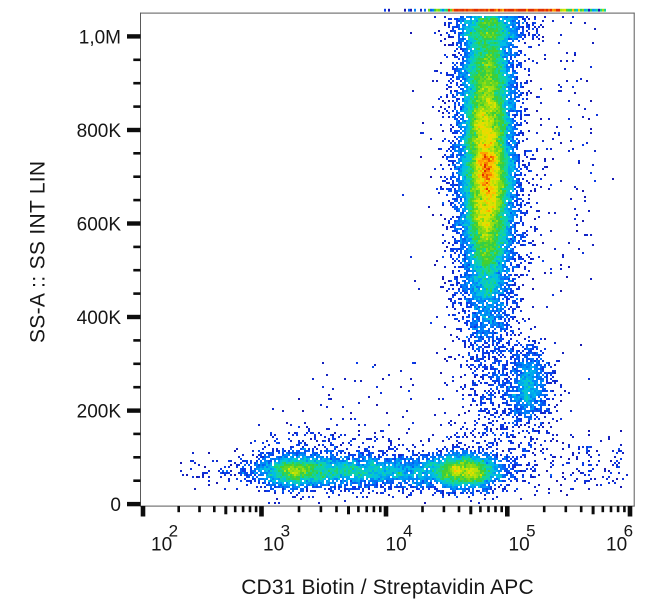  What do you see at coordinates (530, 530) in the screenshot?
I see `svg-text: 5` at bounding box center [530, 530].